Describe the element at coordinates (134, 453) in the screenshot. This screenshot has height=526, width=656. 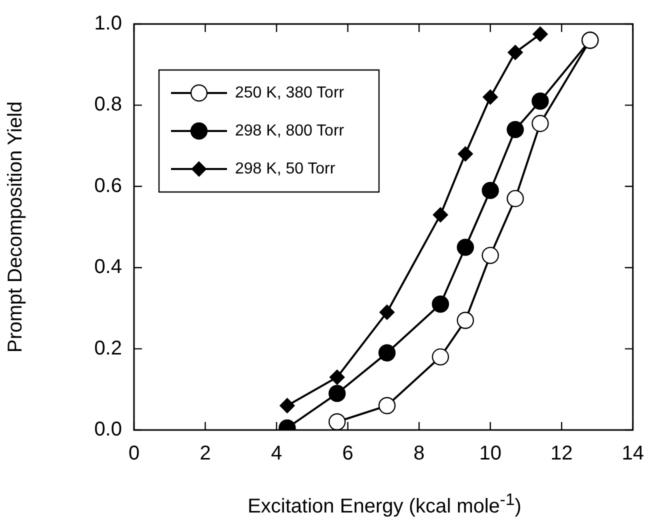
I see `x-tick-label: 0` at that location.